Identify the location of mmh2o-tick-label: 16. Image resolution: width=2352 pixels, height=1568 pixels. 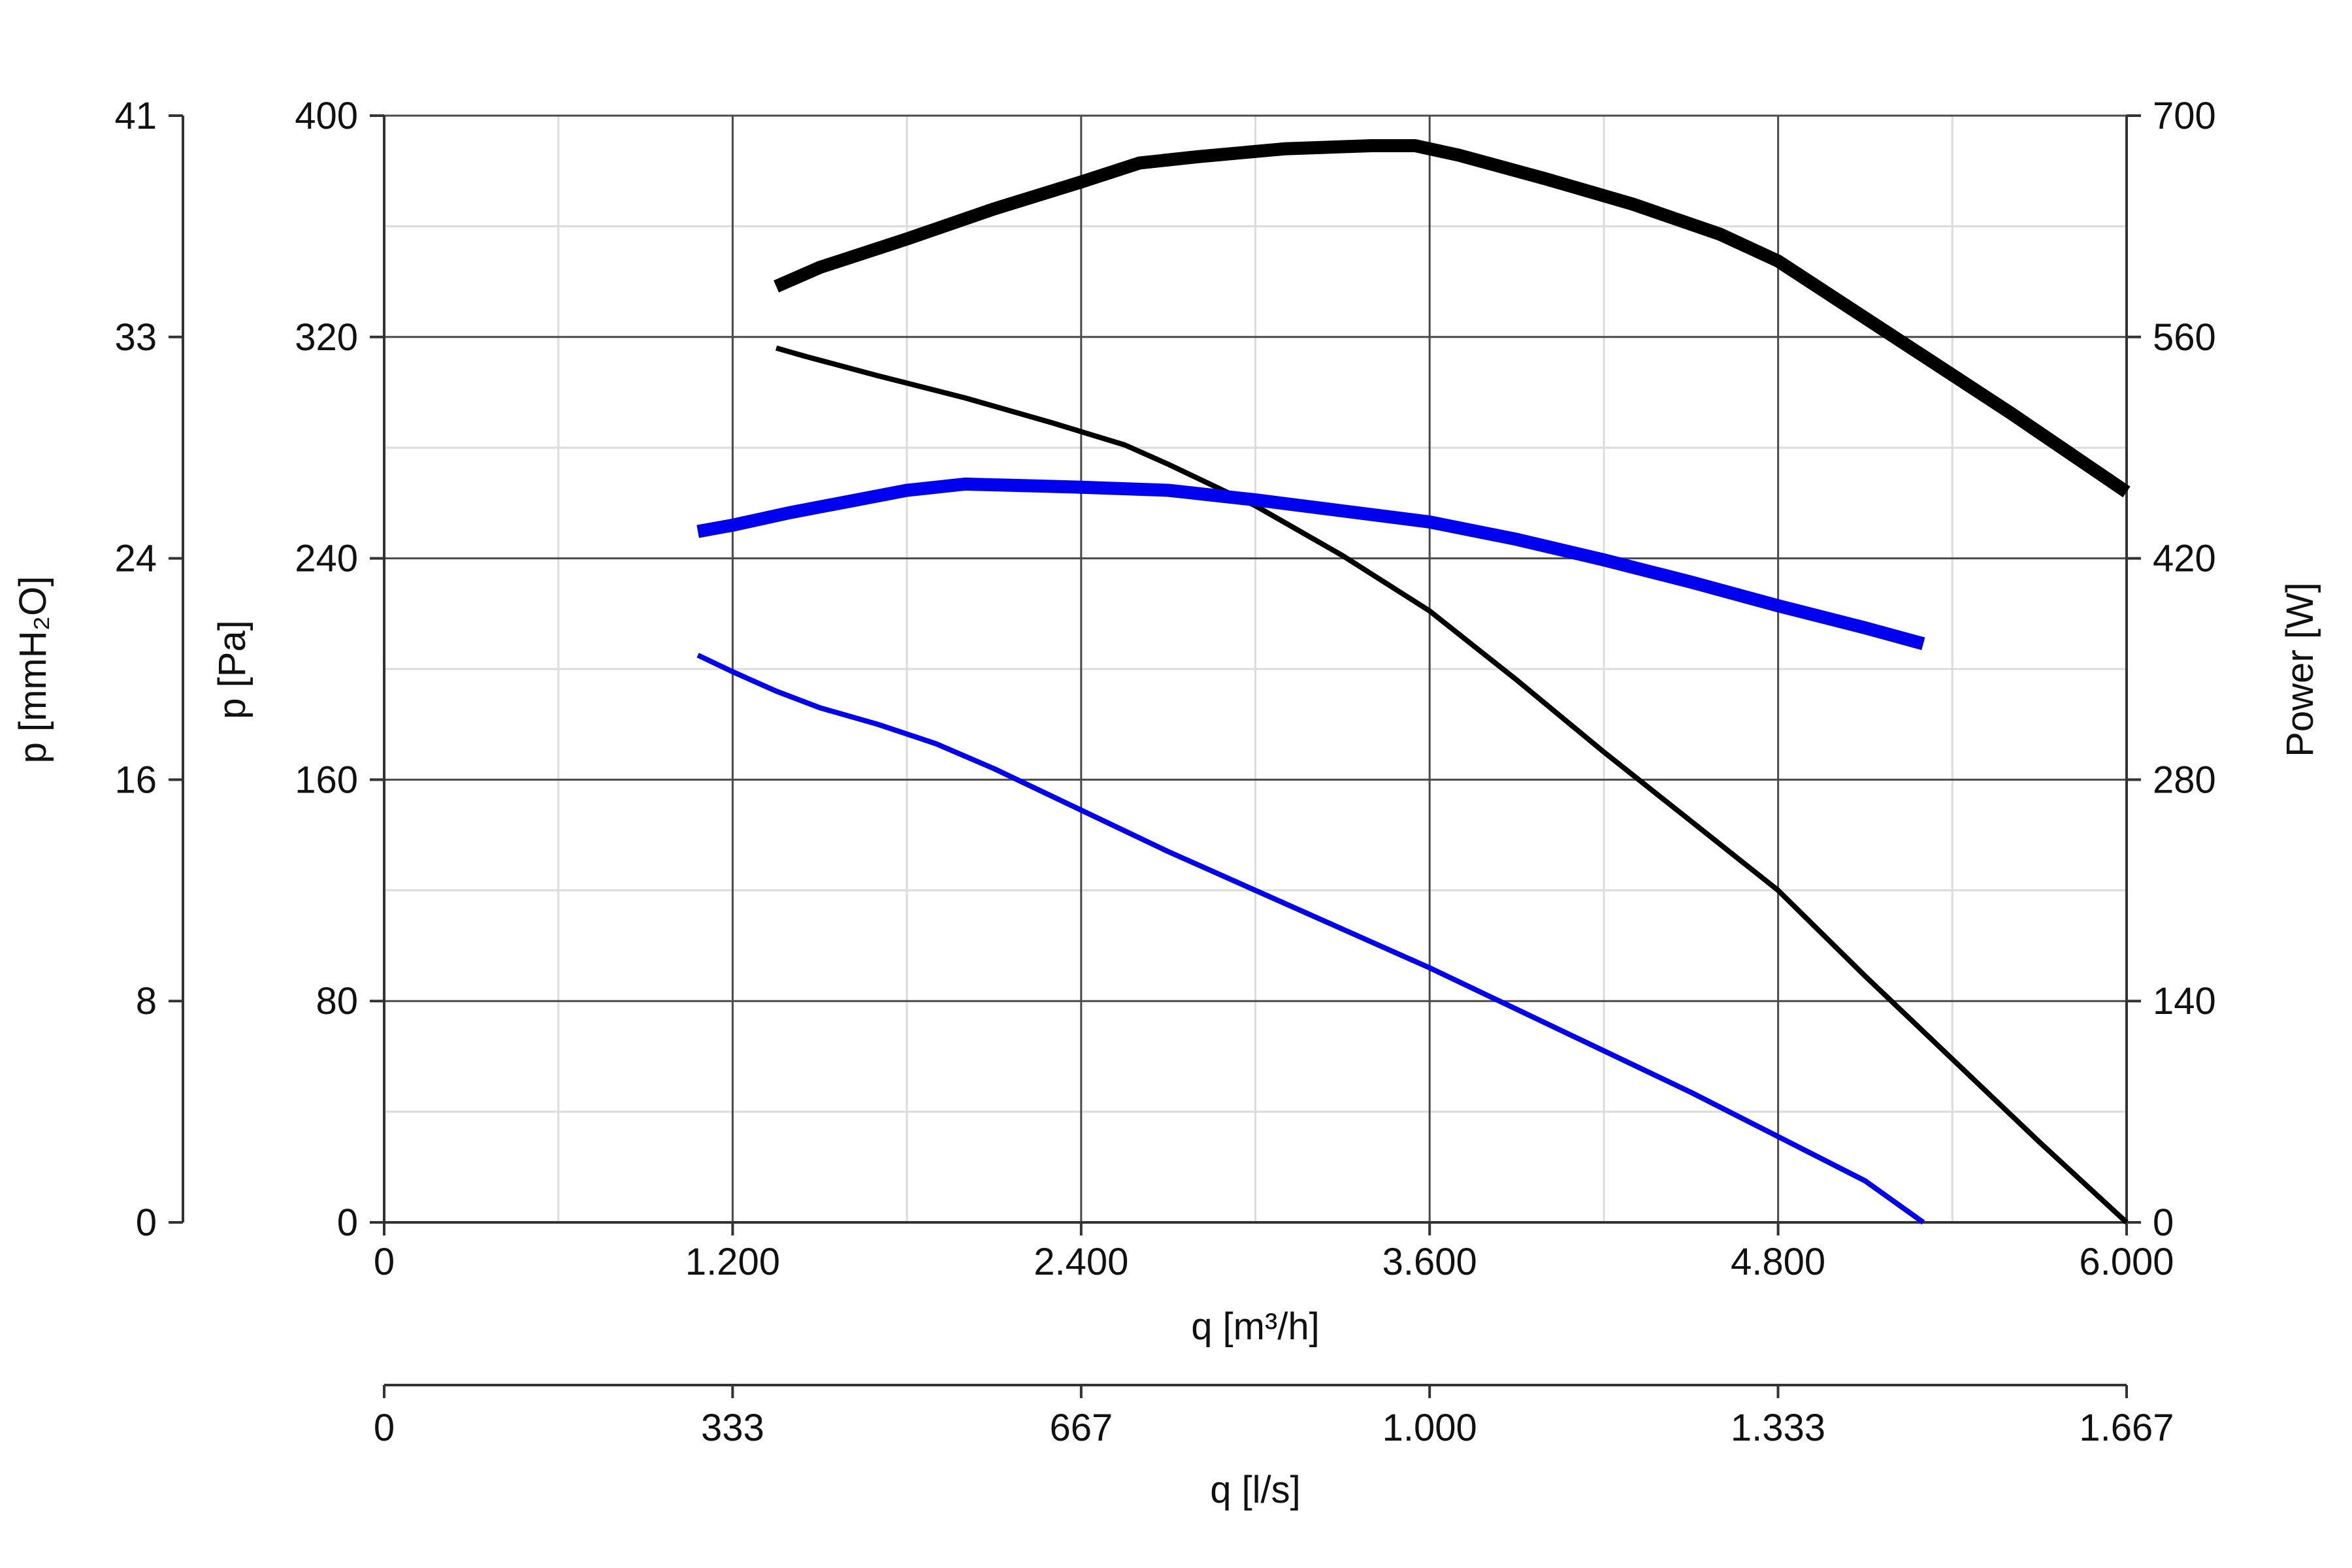
(135, 780).